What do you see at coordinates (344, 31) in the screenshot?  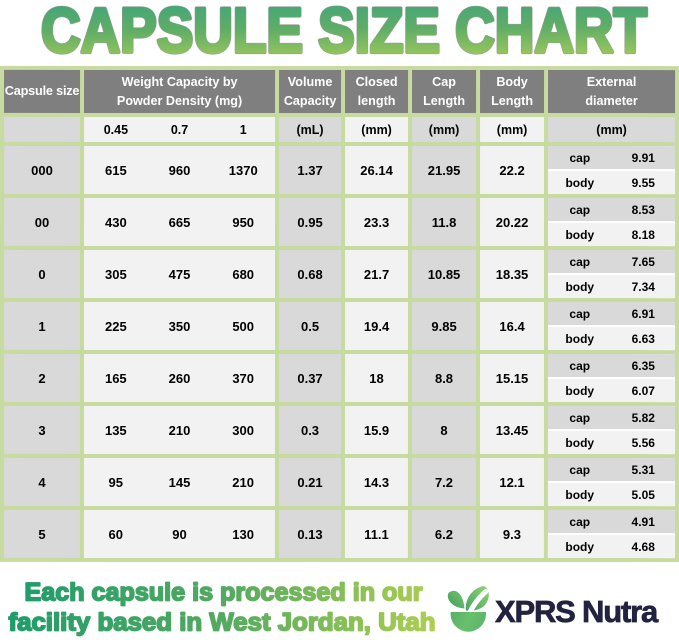 I see `svg-text: CAPSULE SIZE CHART` at bounding box center [344, 31].